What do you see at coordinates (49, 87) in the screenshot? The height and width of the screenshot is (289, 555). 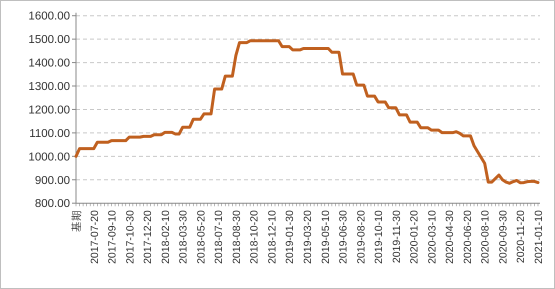 I see `y-tick-label: 1300.00` at bounding box center [49, 87].